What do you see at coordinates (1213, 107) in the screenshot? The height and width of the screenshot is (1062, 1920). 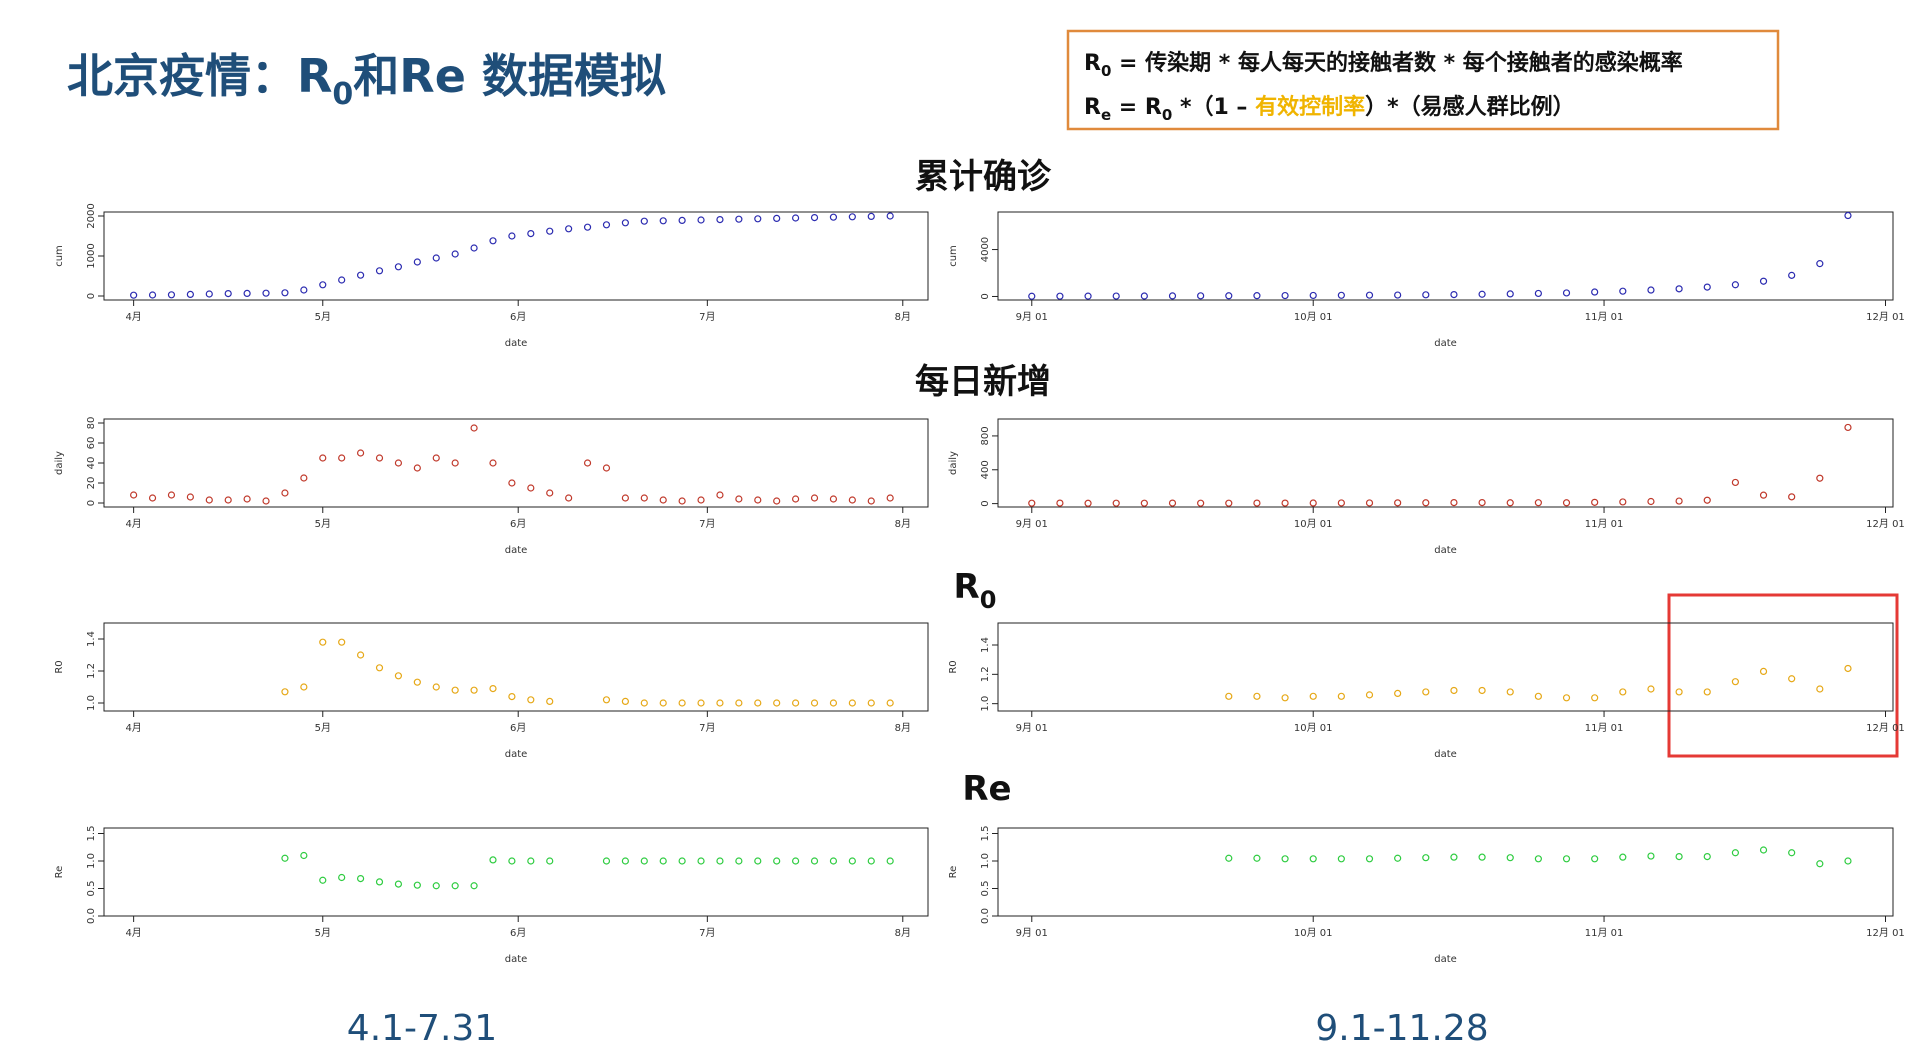 I see `f: *（1 –` at bounding box center [1213, 107].